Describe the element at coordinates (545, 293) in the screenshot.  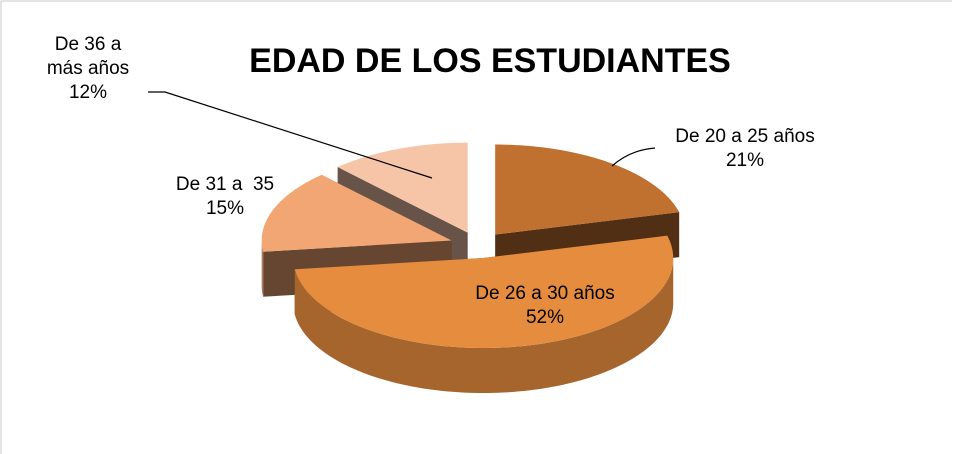
I see `category-label: De 26 a 30 años` at that location.